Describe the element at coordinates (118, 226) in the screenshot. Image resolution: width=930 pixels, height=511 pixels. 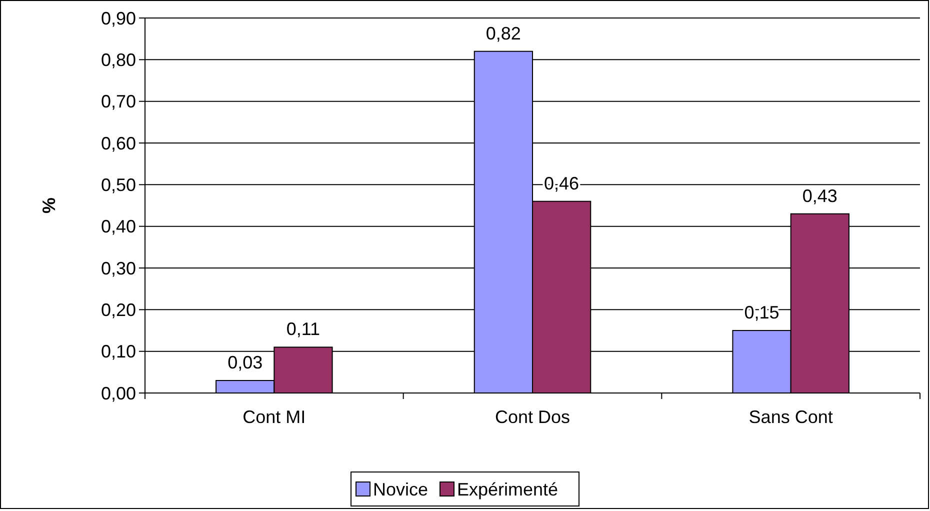
I see `y-tick-label: 0,40` at that location.